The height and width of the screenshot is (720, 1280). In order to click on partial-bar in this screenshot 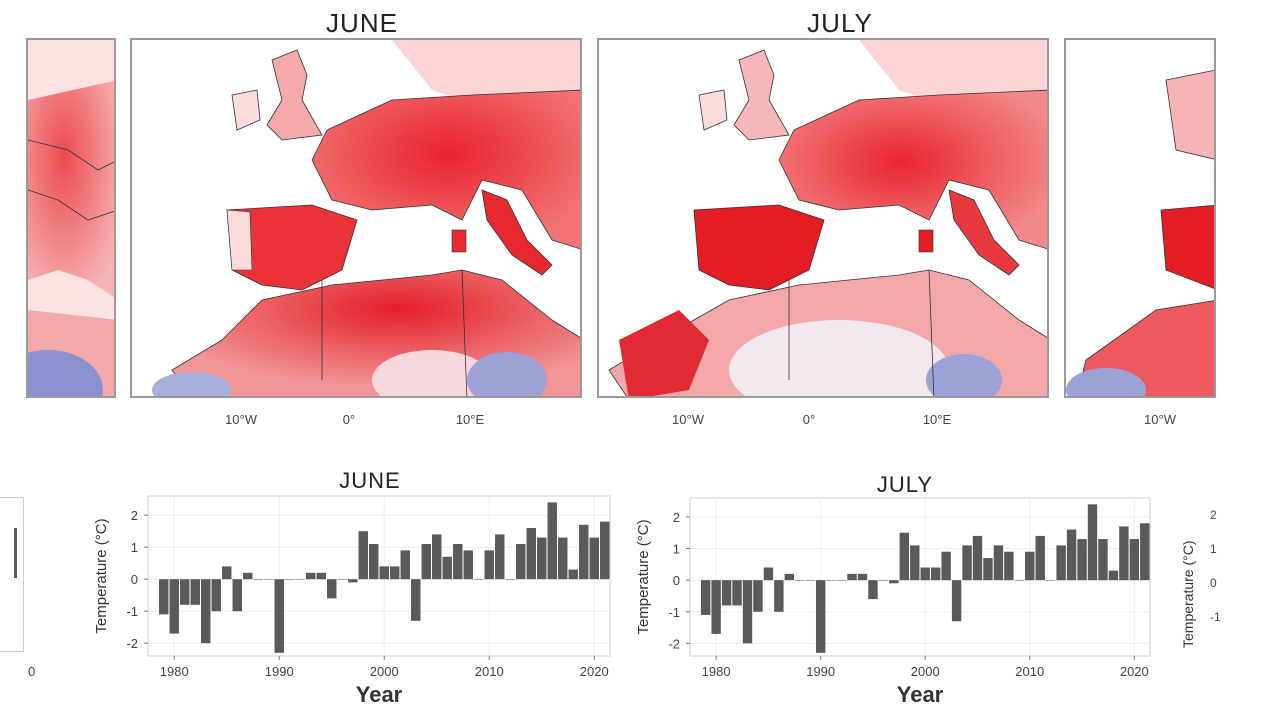, I will do `click(15, 553)`.